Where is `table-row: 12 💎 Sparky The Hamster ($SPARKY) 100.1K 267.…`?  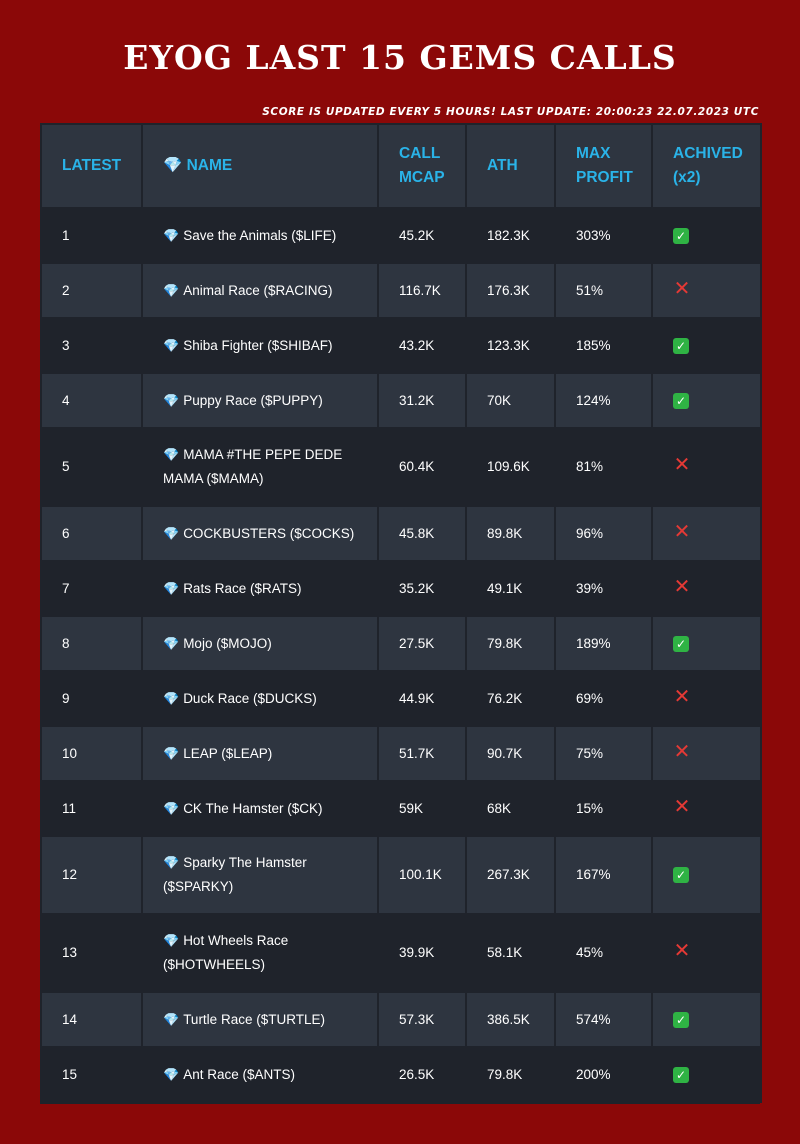 table-row: 12 💎 Sparky The Hamster ($SPARKY) 100.1K 267.… is located at coordinates (401, 875).